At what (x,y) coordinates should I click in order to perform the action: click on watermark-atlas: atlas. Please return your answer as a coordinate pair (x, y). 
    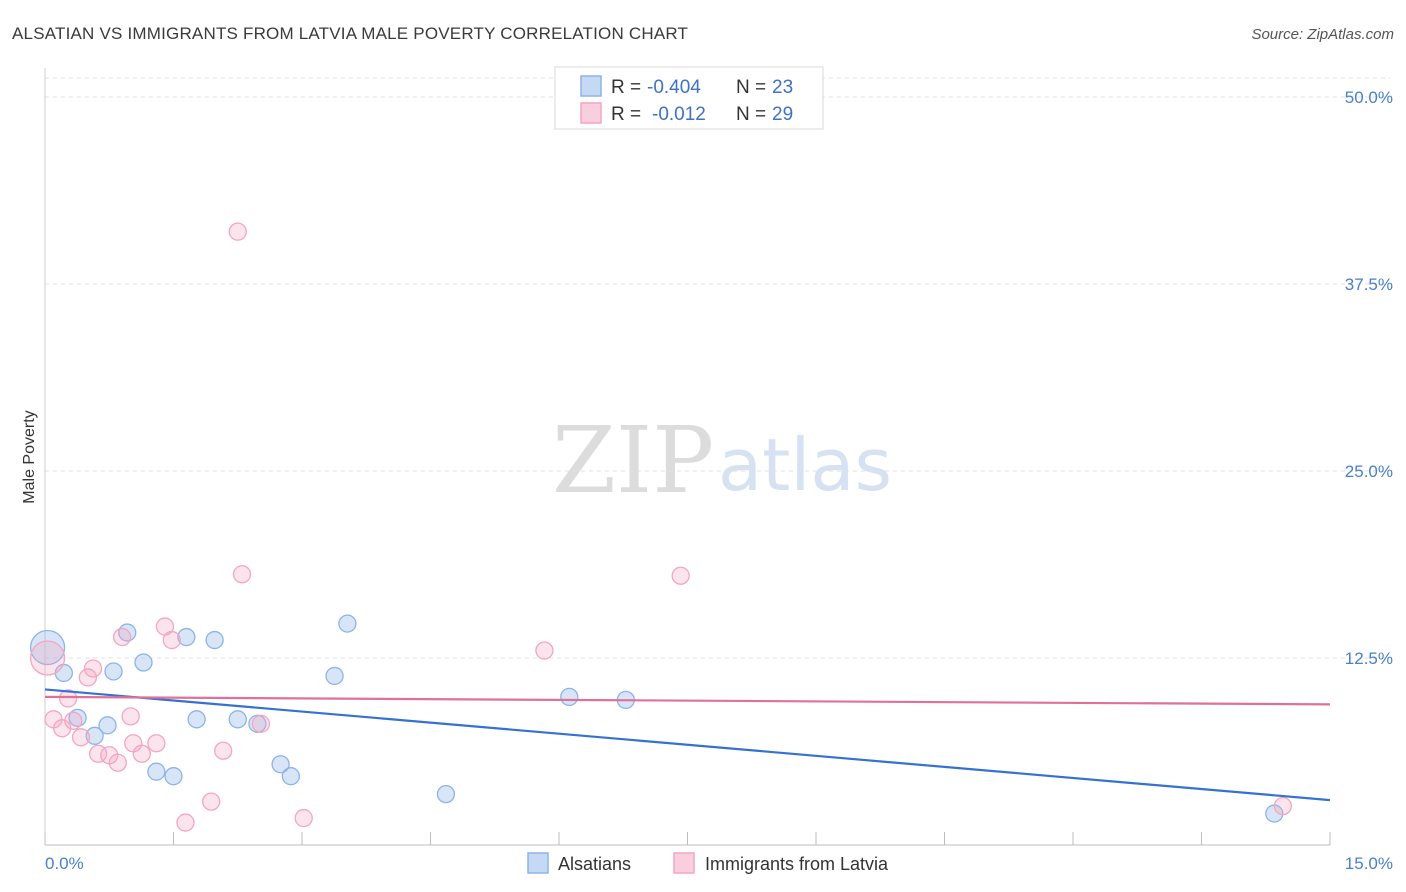
    Looking at the image, I should click on (805, 465).